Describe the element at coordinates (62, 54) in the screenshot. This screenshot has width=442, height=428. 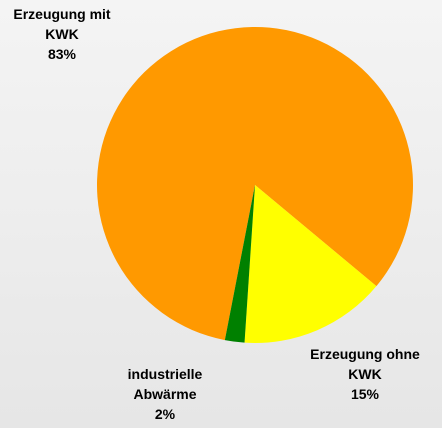
I see `value-label: 83%` at that location.